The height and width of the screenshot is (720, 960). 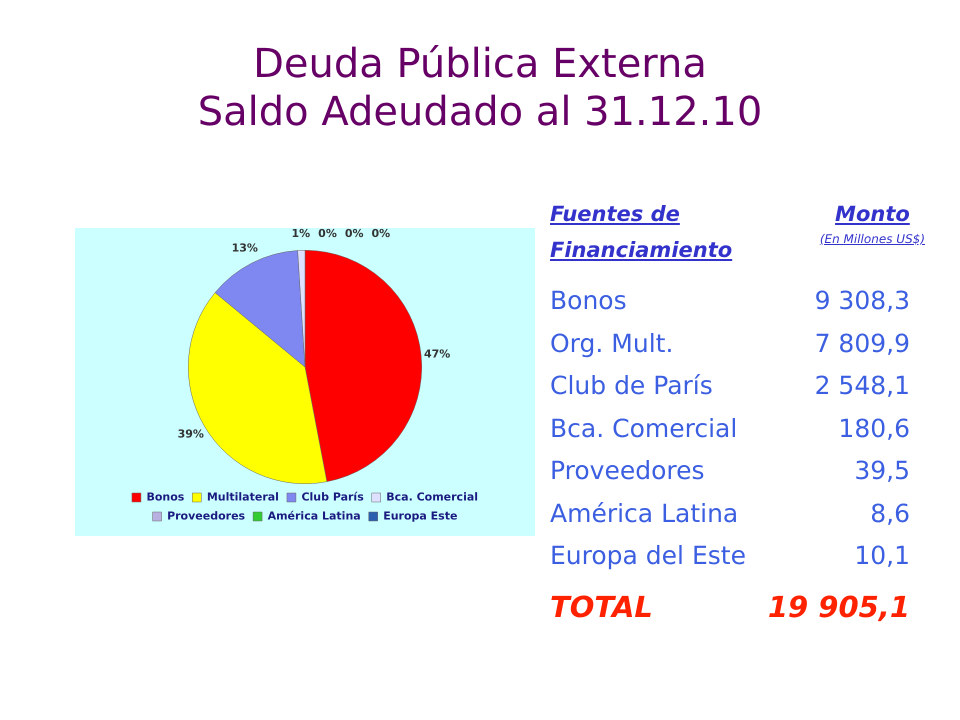 I want to click on data-label: 13%, so click(x=245, y=248).